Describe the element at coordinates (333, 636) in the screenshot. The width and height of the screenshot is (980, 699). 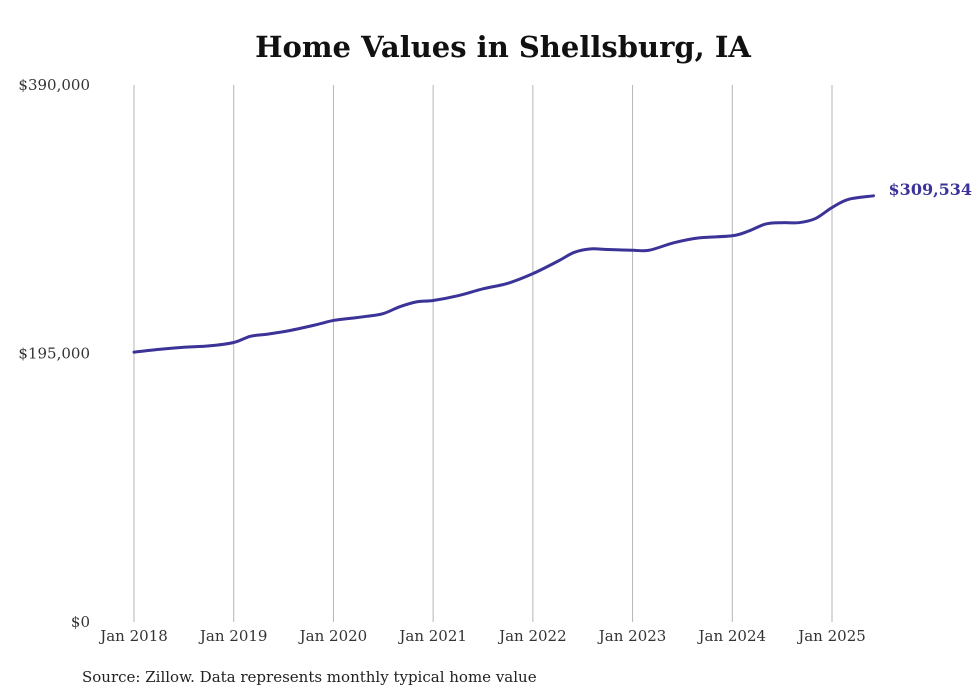
I see `x-tick-label: Jan 2020` at that location.